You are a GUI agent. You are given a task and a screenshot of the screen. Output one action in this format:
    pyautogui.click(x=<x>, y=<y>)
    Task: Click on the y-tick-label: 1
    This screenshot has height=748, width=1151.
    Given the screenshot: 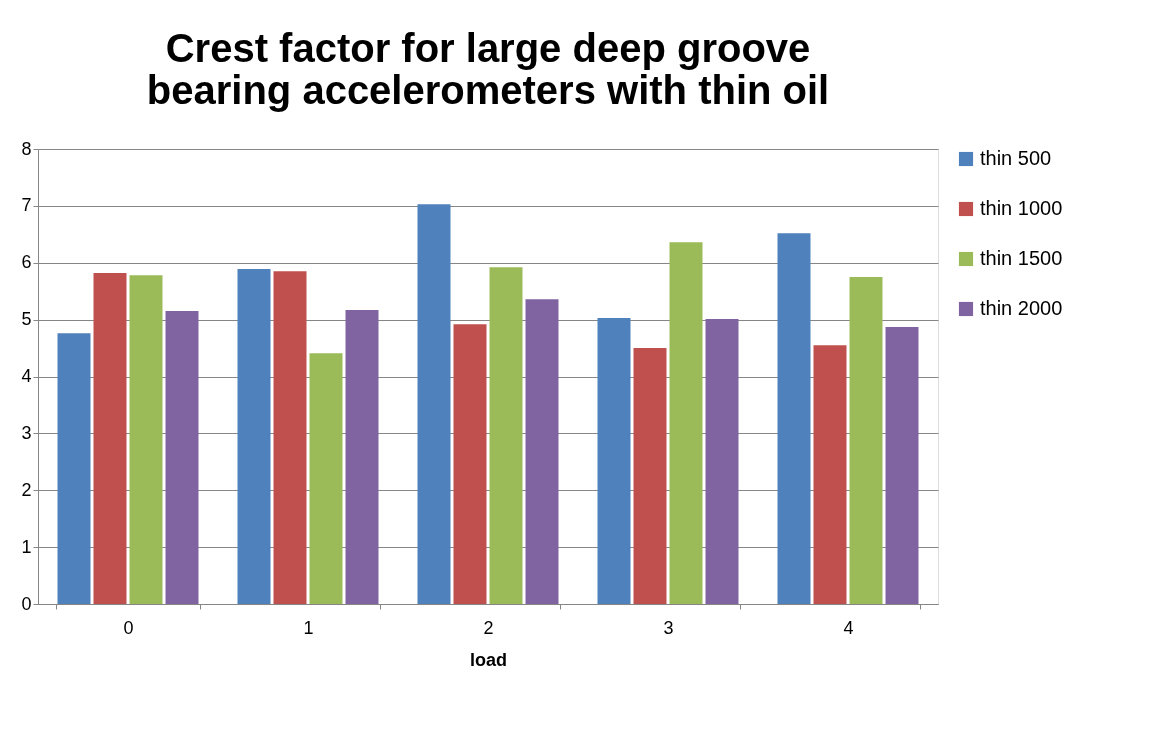 What is the action you would take?
    pyautogui.click(x=26, y=546)
    